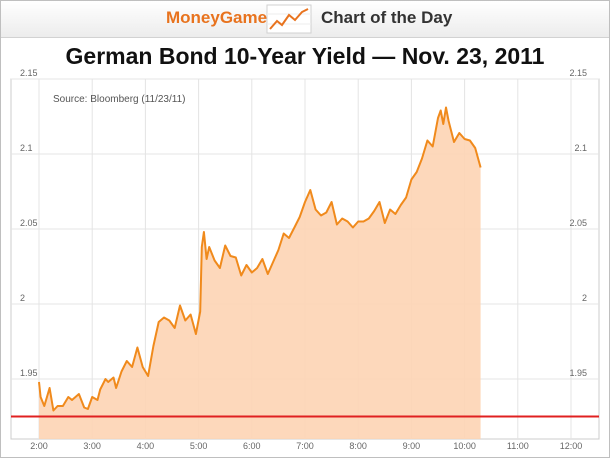  I want to click on source-label: Source: Bloomberg (11/23/11), so click(119, 99).